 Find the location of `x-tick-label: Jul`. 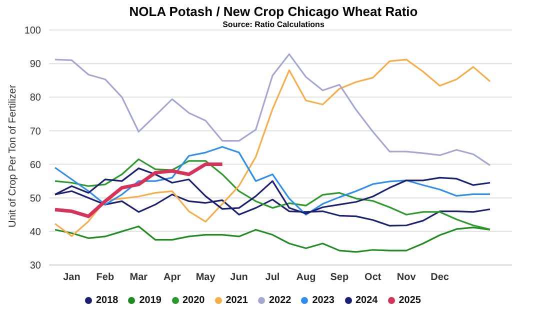

x-tick-label: Jul is located at coordinates (272, 278).